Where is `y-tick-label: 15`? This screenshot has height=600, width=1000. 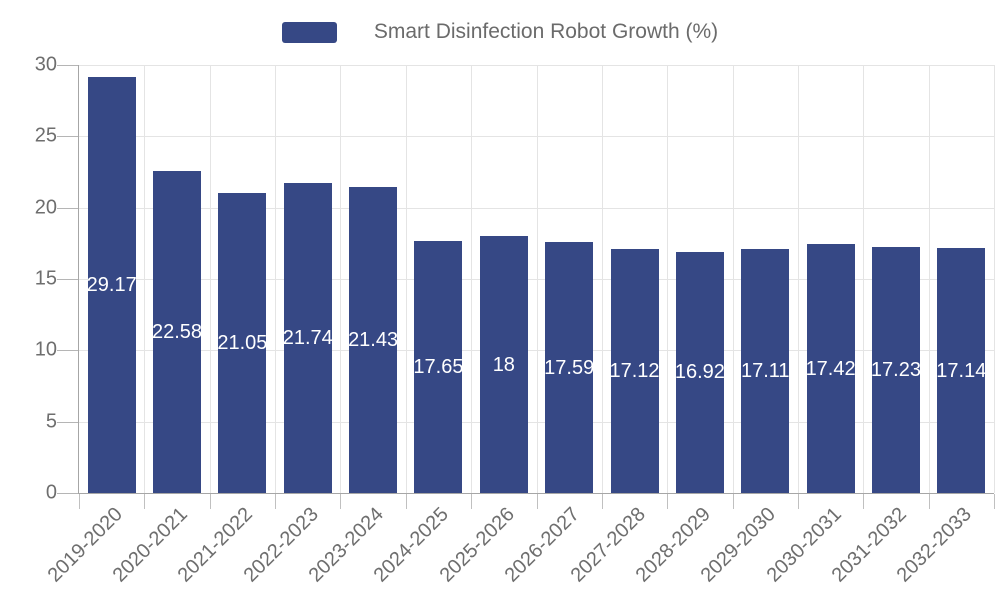 y-tick-label: 15 is located at coordinates (45, 278).